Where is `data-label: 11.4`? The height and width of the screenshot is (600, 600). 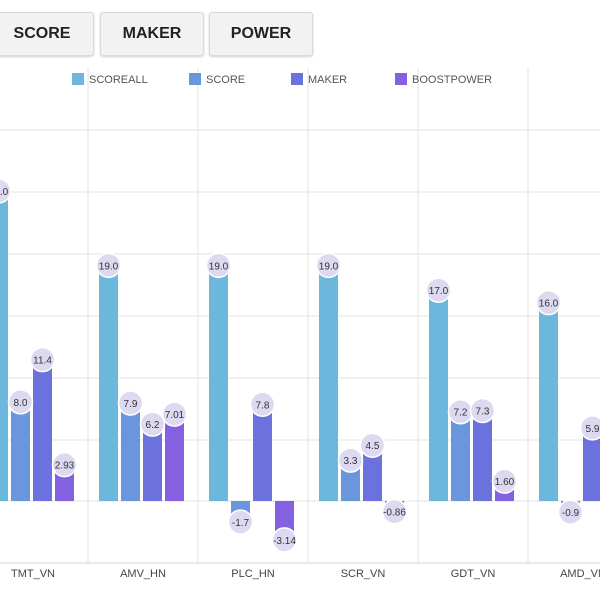
data-label: 11.4 is located at coordinates (42, 361).